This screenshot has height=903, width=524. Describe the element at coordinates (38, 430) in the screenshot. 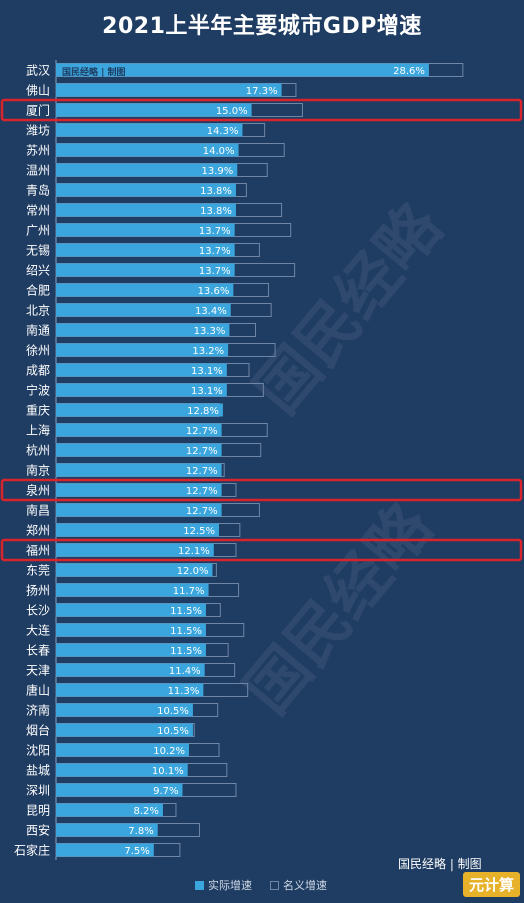

I see `category-label-18: 上海` at that location.